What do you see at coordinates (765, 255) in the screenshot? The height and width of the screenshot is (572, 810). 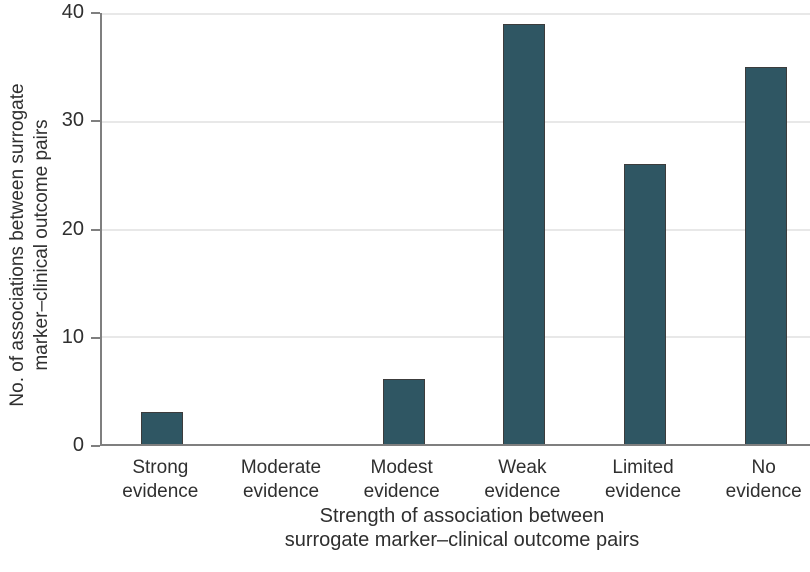 I see `bar-no-evidence` at bounding box center [765, 255].